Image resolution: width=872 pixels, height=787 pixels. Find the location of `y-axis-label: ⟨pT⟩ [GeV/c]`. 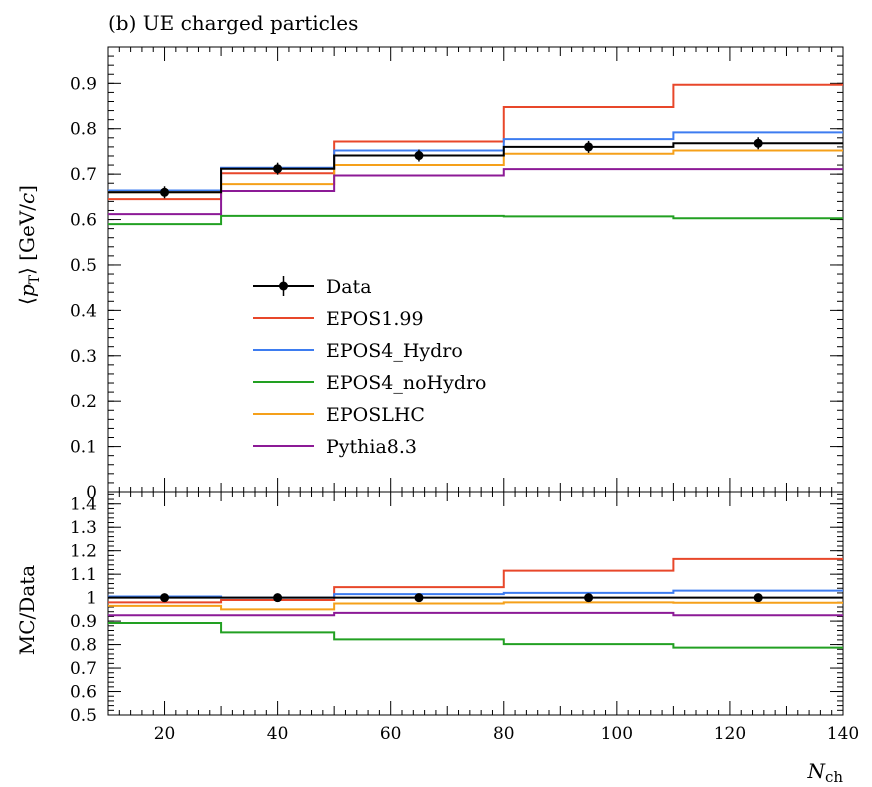

y-axis-label: ⟨pT⟩ [GeV/c] is located at coordinates (29, 245).